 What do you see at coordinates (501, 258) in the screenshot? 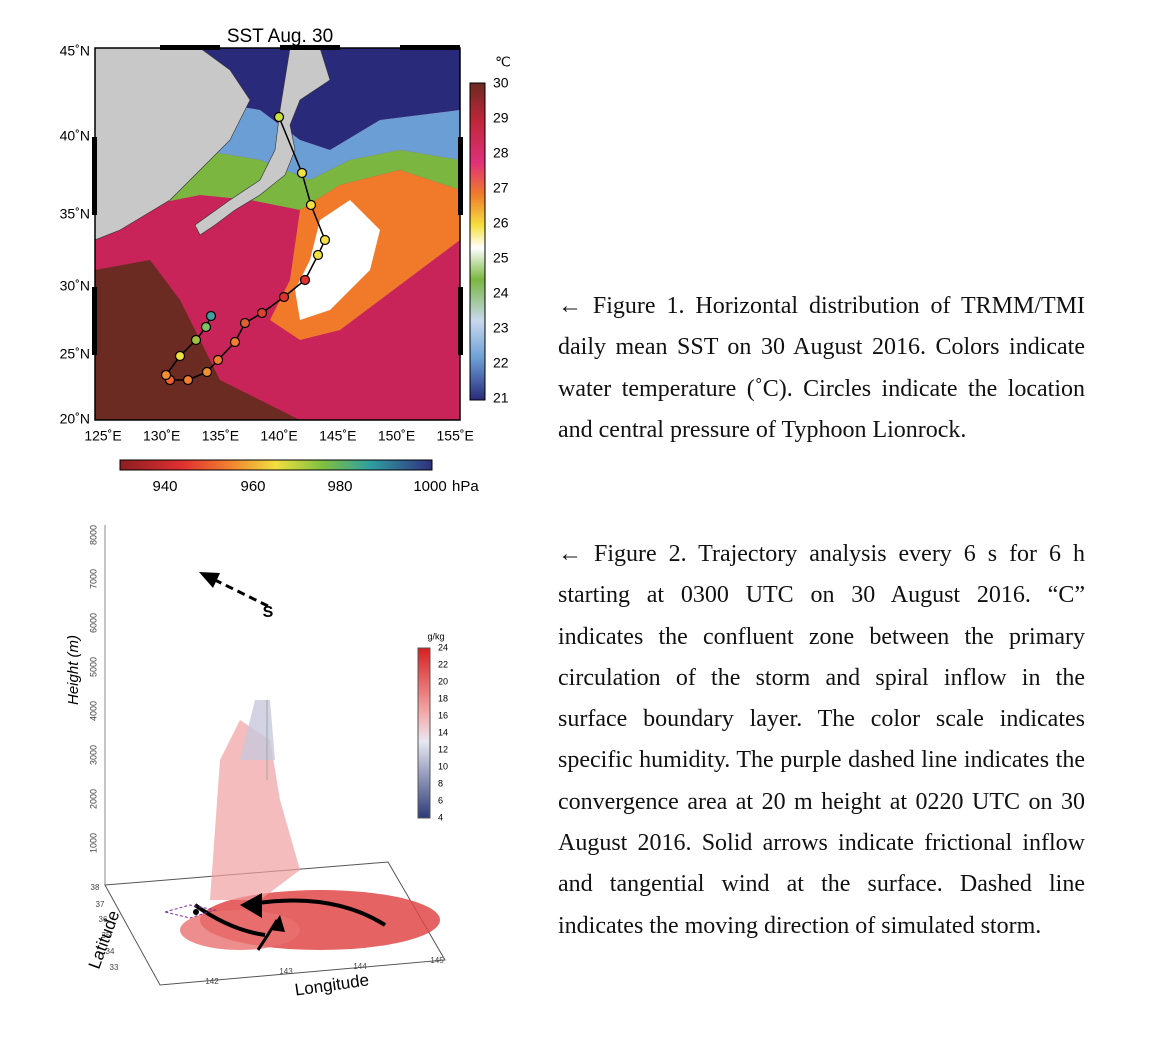
I see `sst-tick-label: 25` at bounding box center [501, 258].